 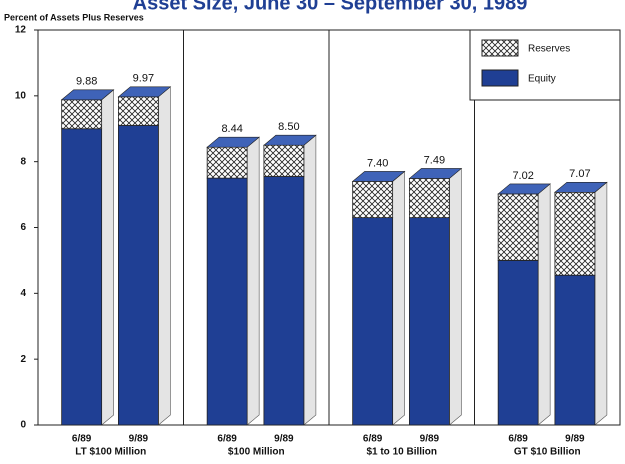 I want to click on legend-label: Reserves, so click(x=549, y=49).